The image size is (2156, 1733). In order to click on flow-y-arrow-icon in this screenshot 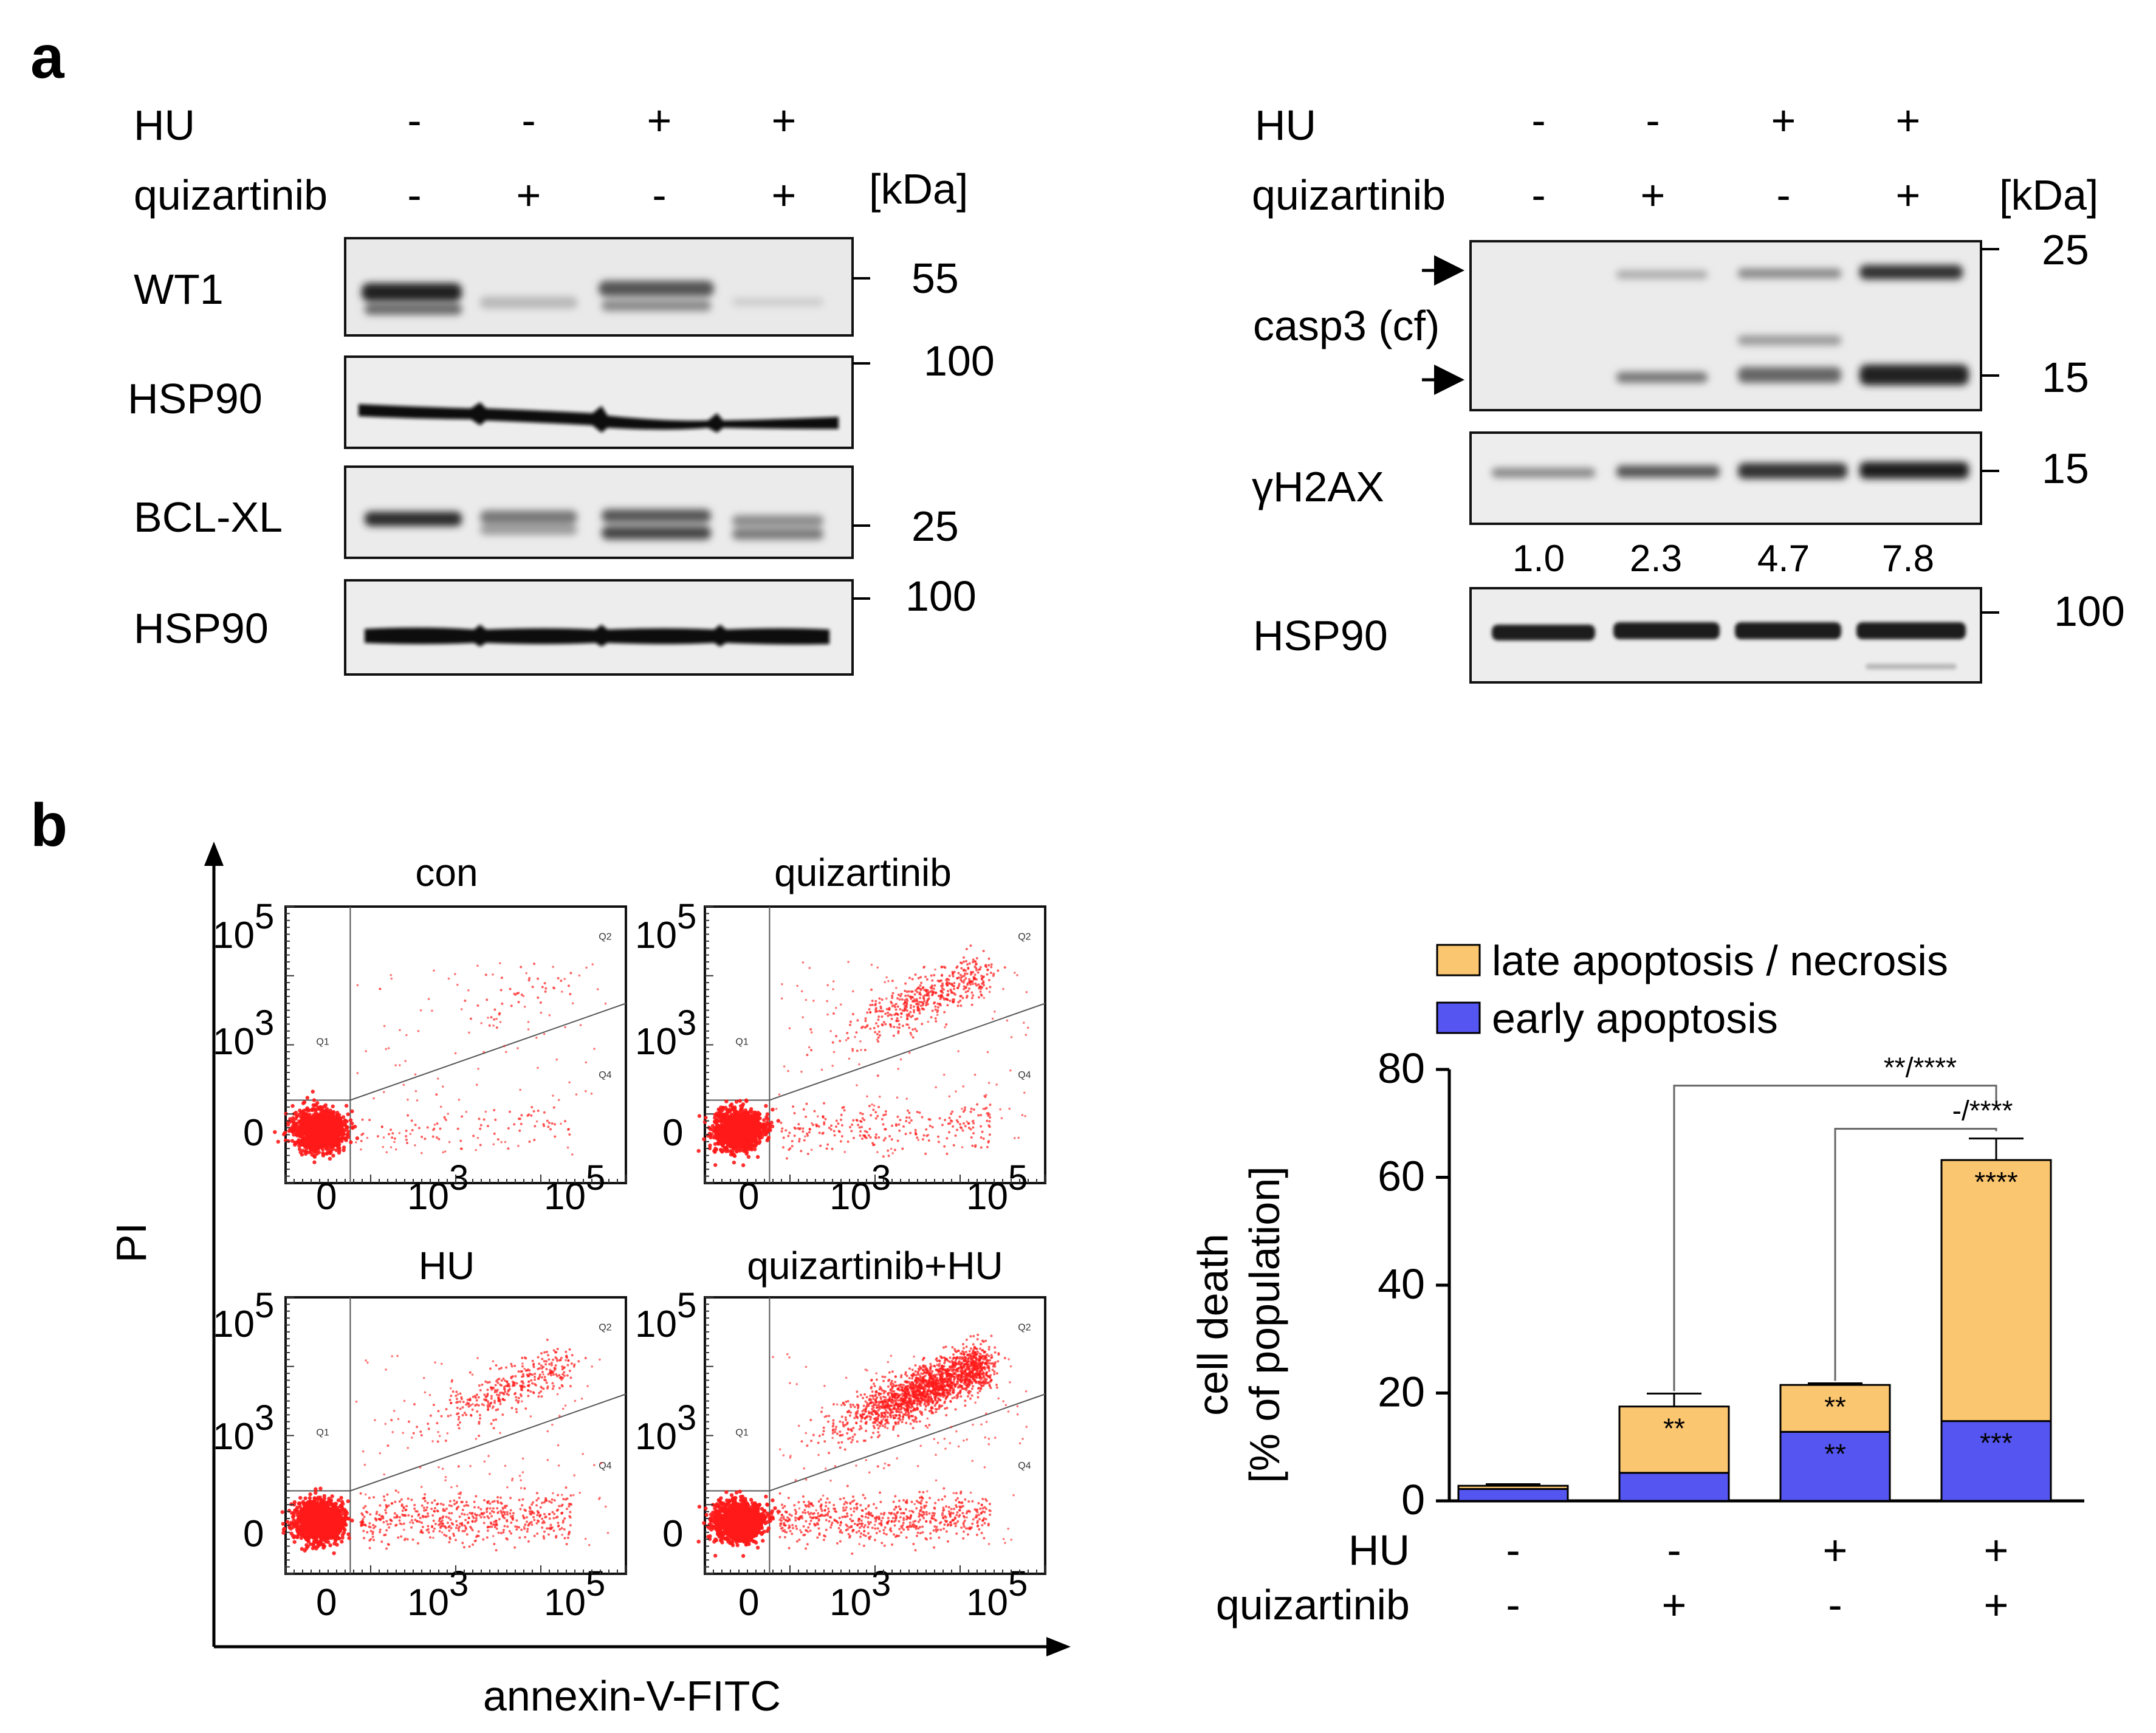, I will do `click(214, 854)`.